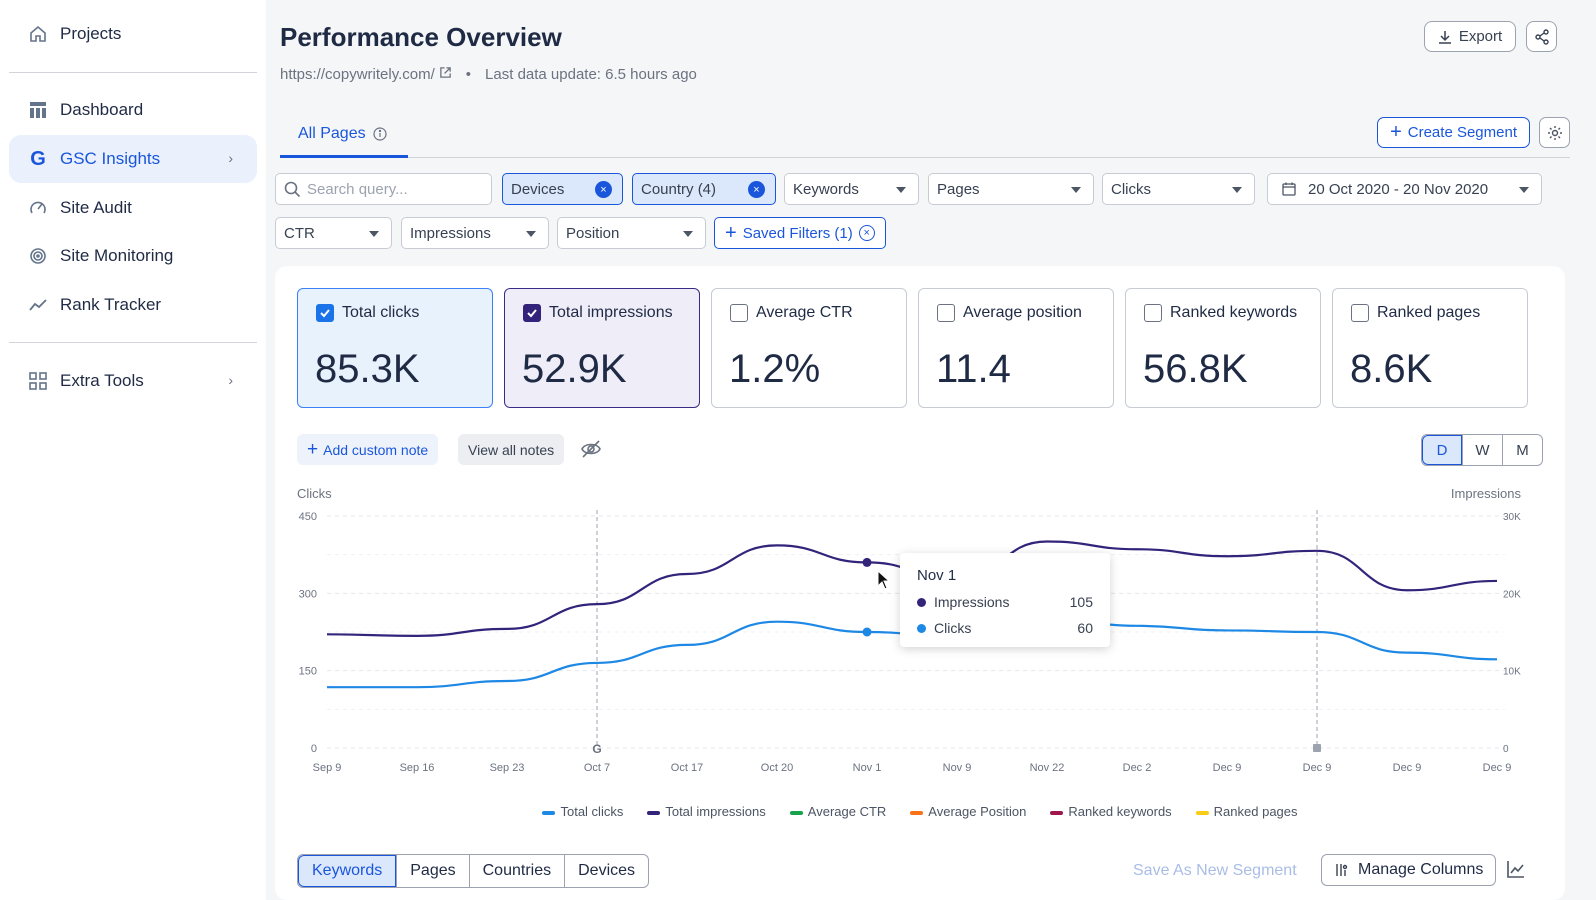  What do you see at coordinates (775, 369) in the screenshot?
I see `metric-value: 1.2%` at bounding box center [775, 369].